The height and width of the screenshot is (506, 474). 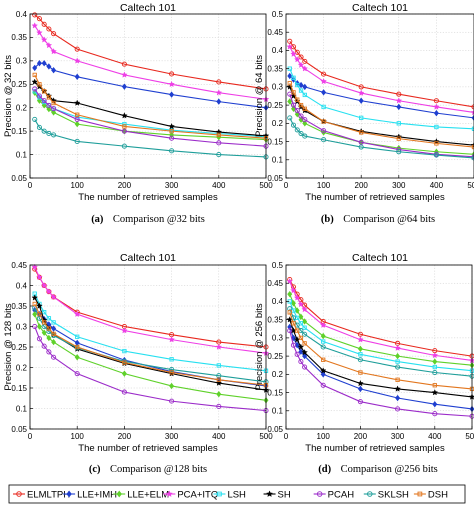 I want to click on y-tick-label: 0.4, so click(x=22, y=285).